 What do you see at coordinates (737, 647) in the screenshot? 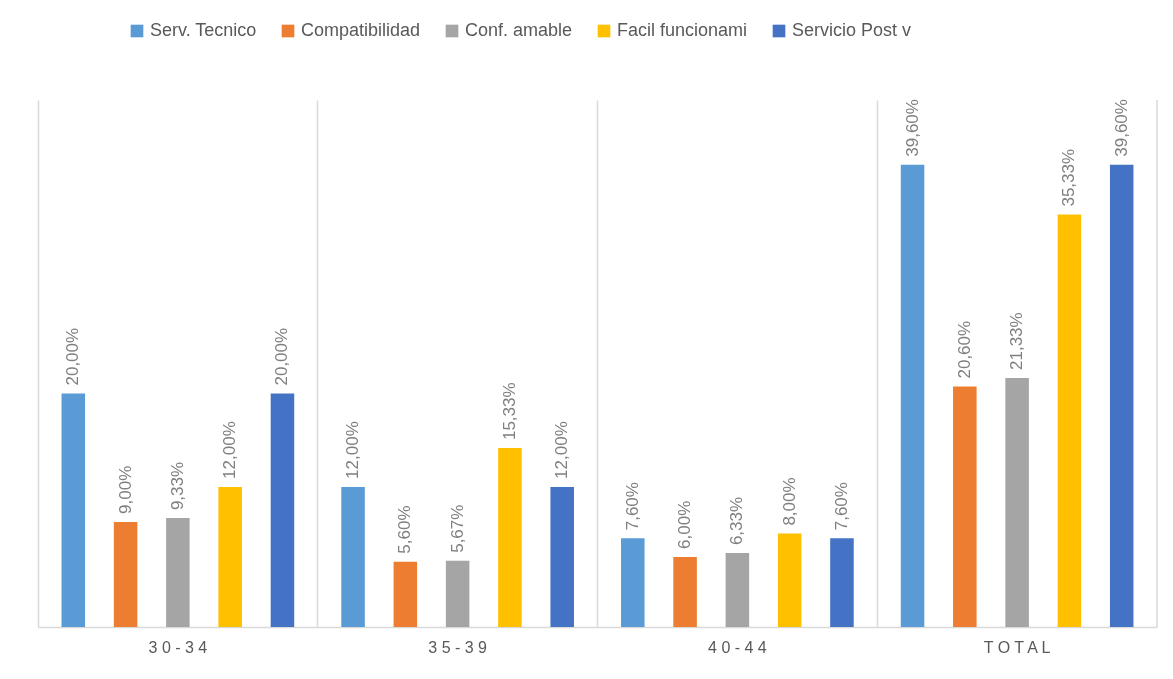
I see `x-tick-label: 4 0 - 4 4` at bounding box center [737, 647].